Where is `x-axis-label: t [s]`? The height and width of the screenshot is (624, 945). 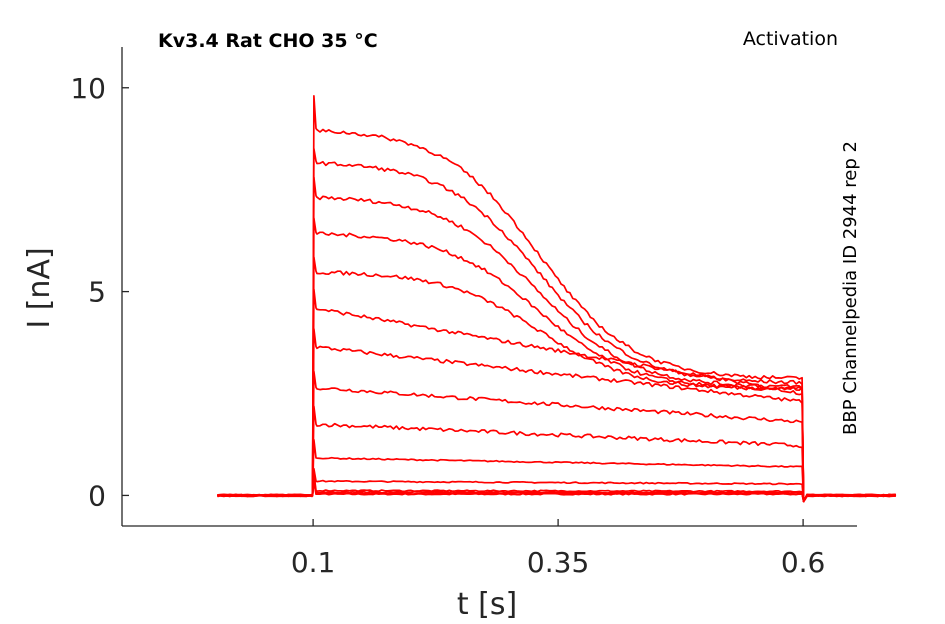 x-axis-label: t [s] is located at coordinates (487, 604).